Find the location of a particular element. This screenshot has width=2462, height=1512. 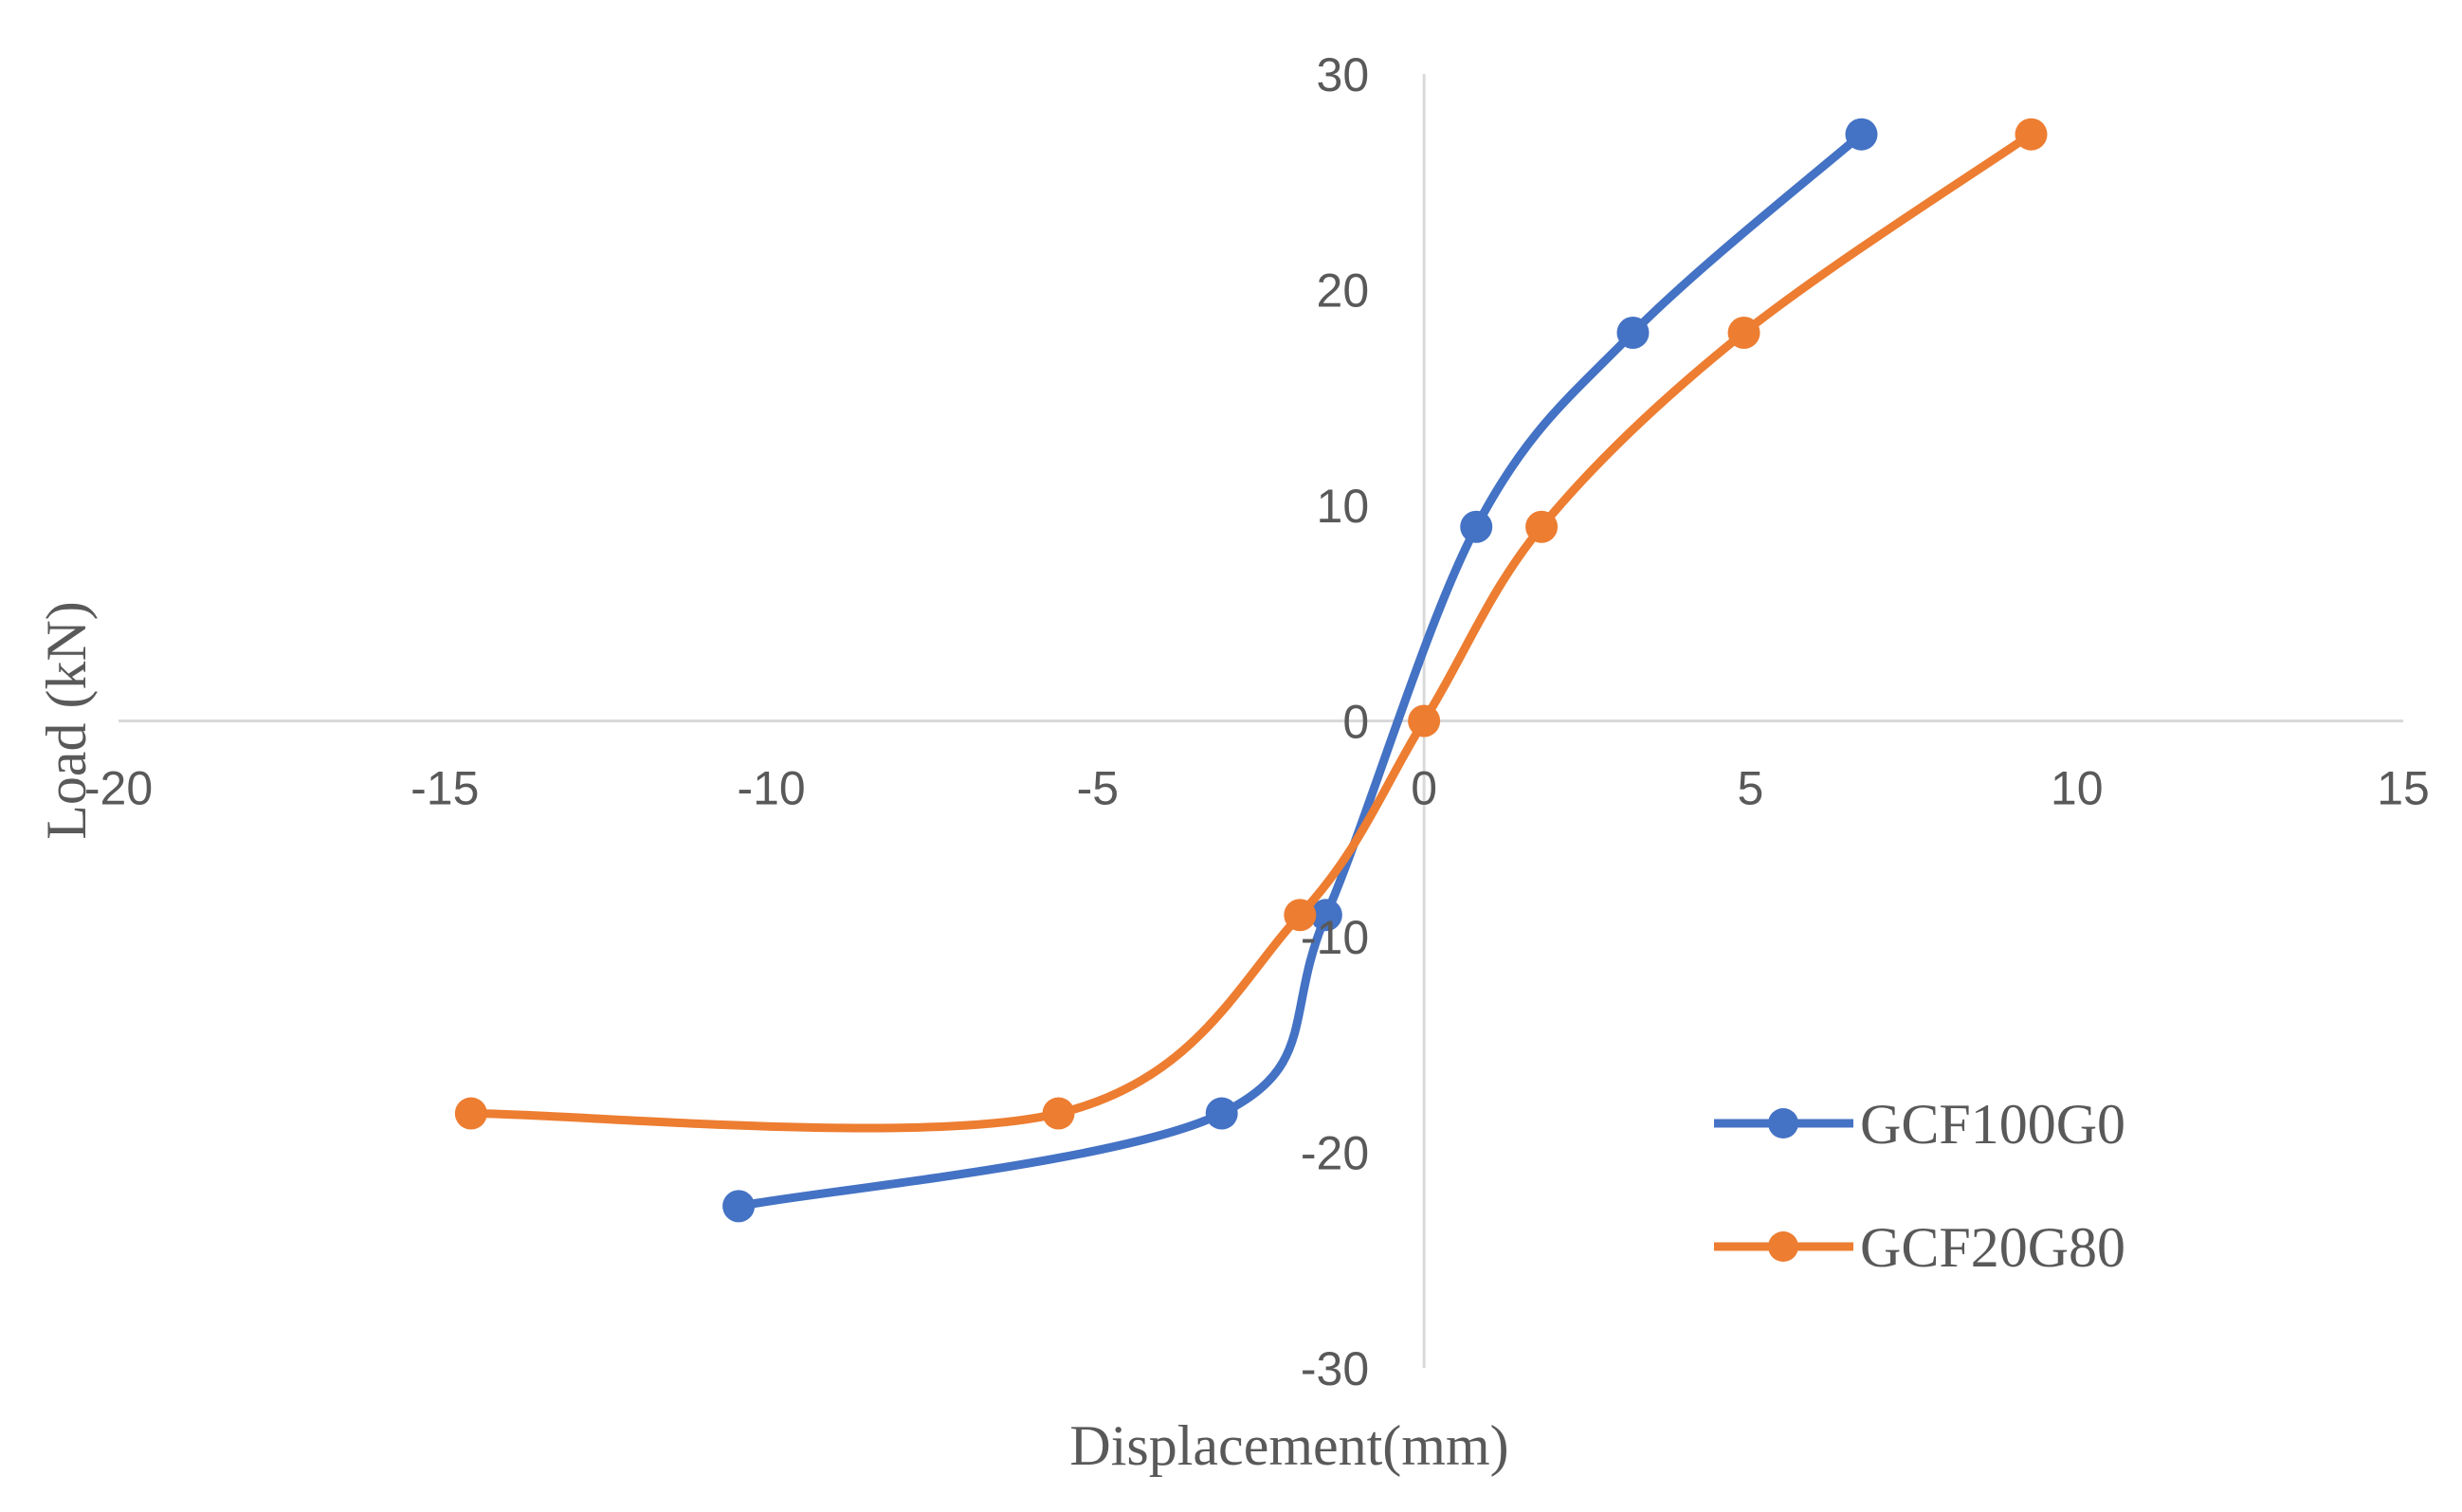

x-tick-label: 10 is located at coordinates (2077, 789).